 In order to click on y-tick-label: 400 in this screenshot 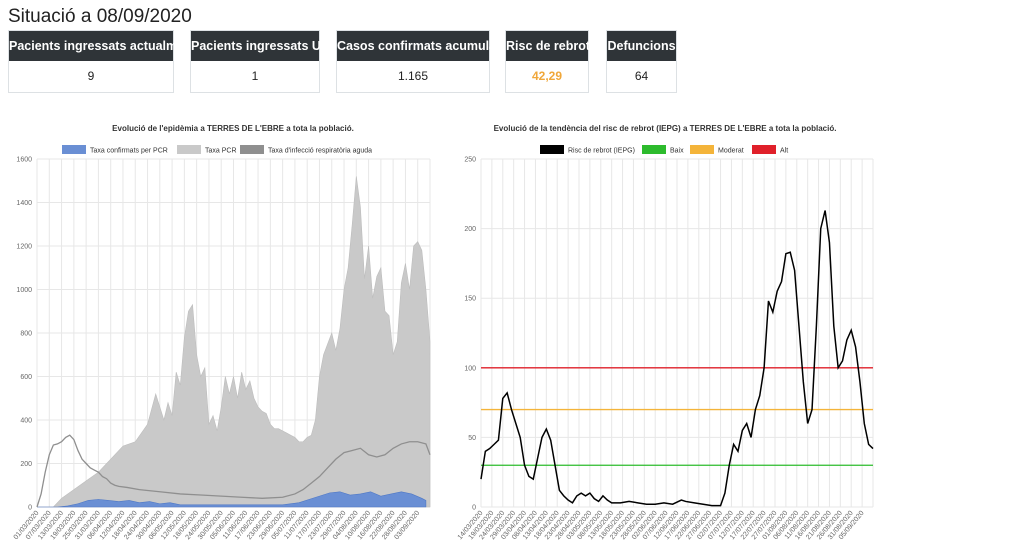, I will do `click(26, 421)`.